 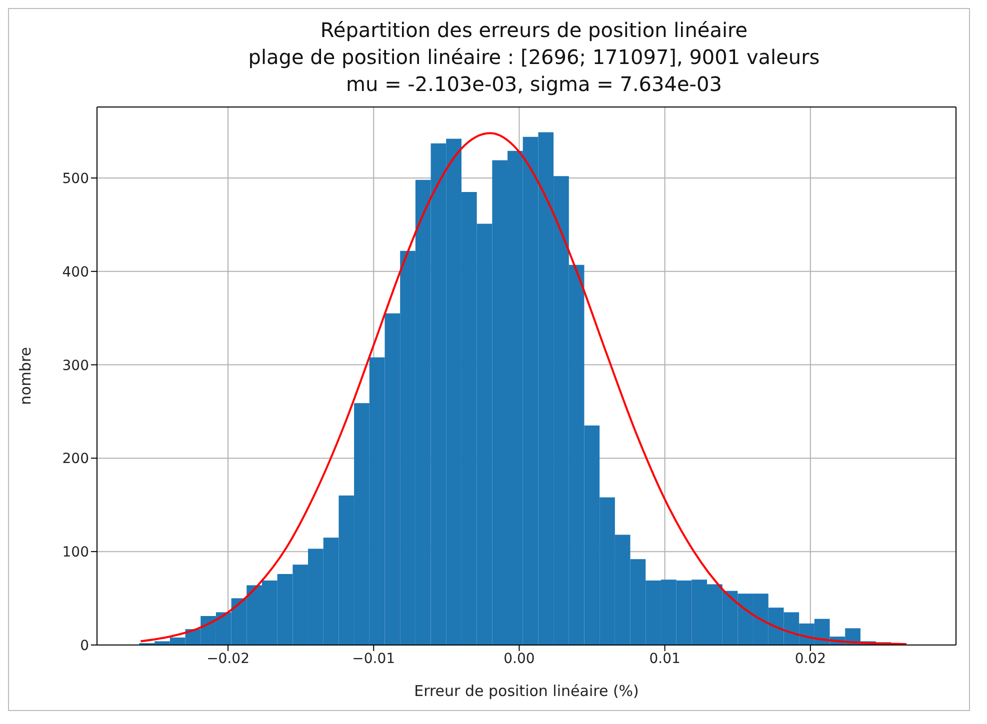 I want to click on chart-subtitle: plage de position linéaire : [2696; 171097], 9001 valeurs mu = -2.103e-03, sigma = 7.634e-03, so click(x=534, y=71).